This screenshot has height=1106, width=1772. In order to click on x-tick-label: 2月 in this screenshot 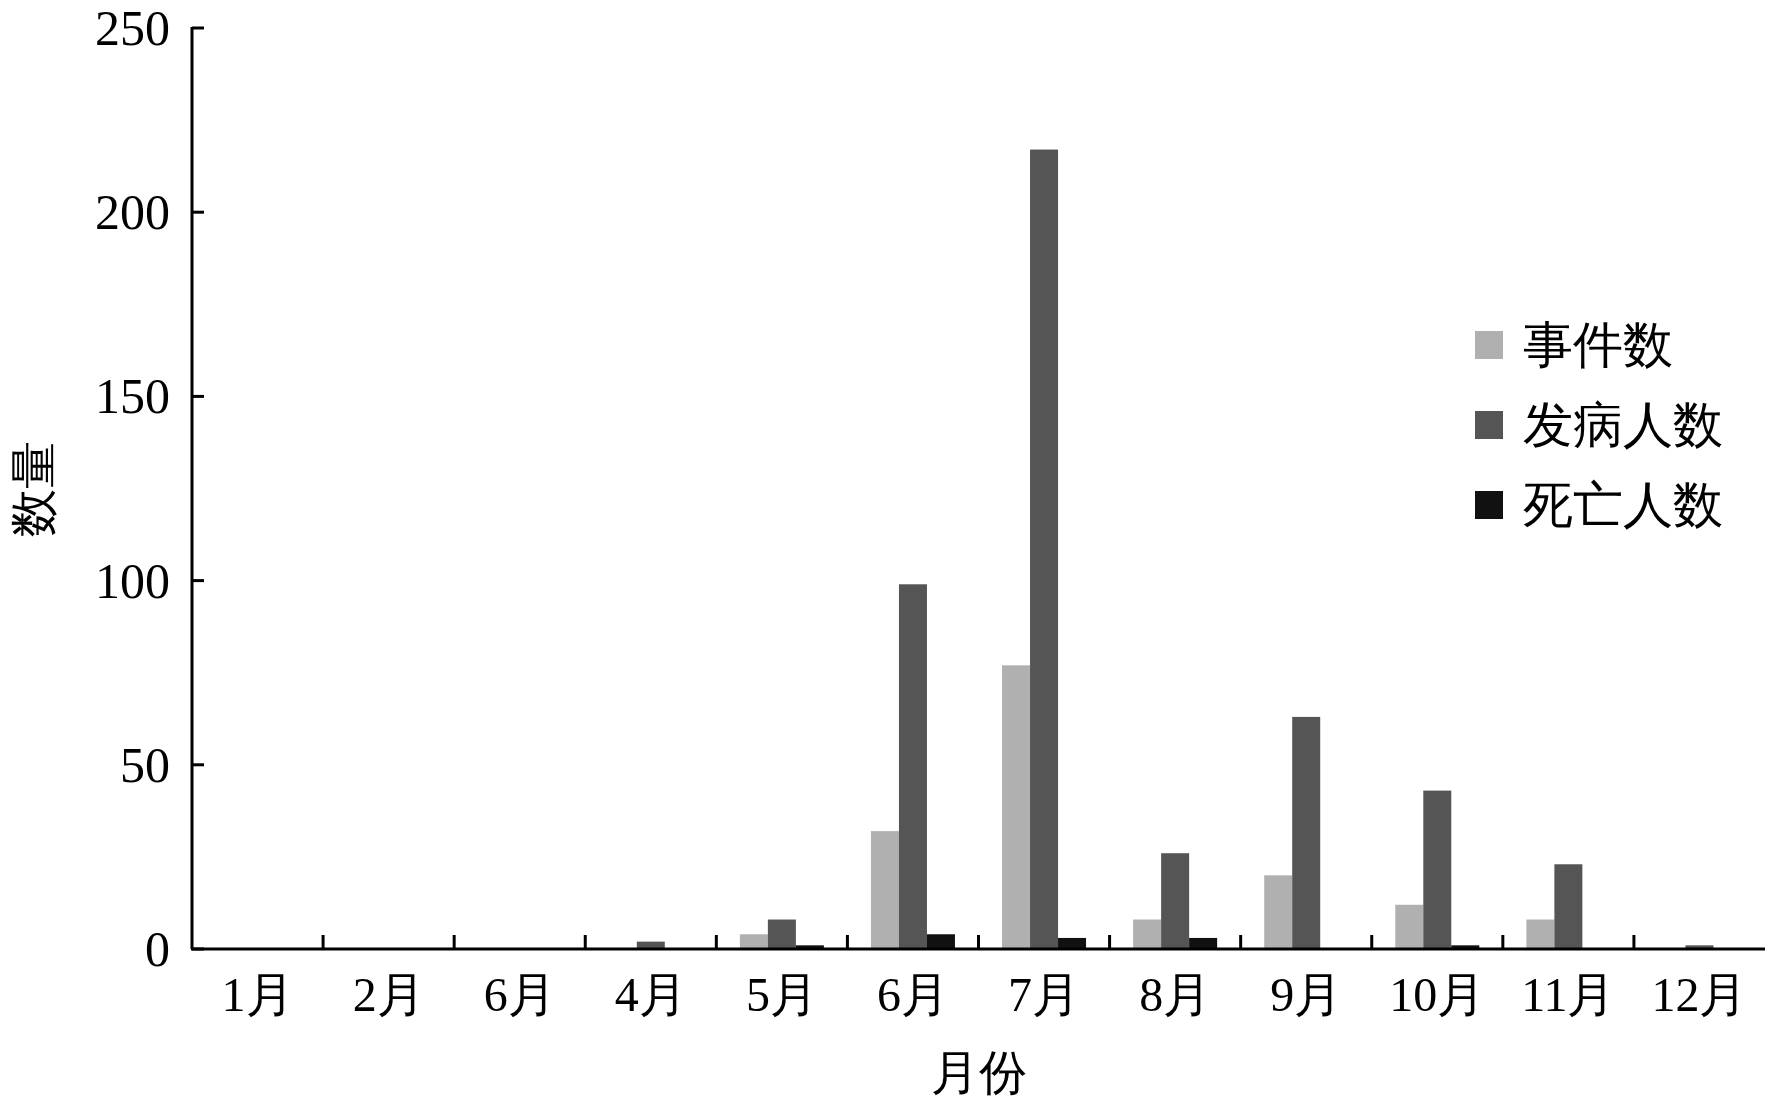, I will do `click(388, 994)`.